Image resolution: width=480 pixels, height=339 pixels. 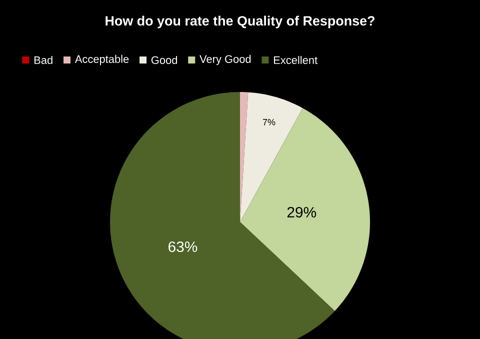 What do you see at coordinates (296, 60) in the screenshot?
I see `legend-label: Excellent` at bounding box center [296, 60].